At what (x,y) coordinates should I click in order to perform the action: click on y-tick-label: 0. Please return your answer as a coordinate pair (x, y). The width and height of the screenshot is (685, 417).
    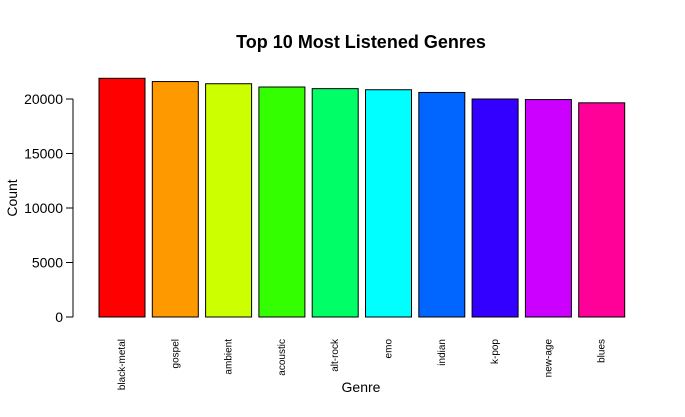
    Looking at the image, I should click on (59, 317).